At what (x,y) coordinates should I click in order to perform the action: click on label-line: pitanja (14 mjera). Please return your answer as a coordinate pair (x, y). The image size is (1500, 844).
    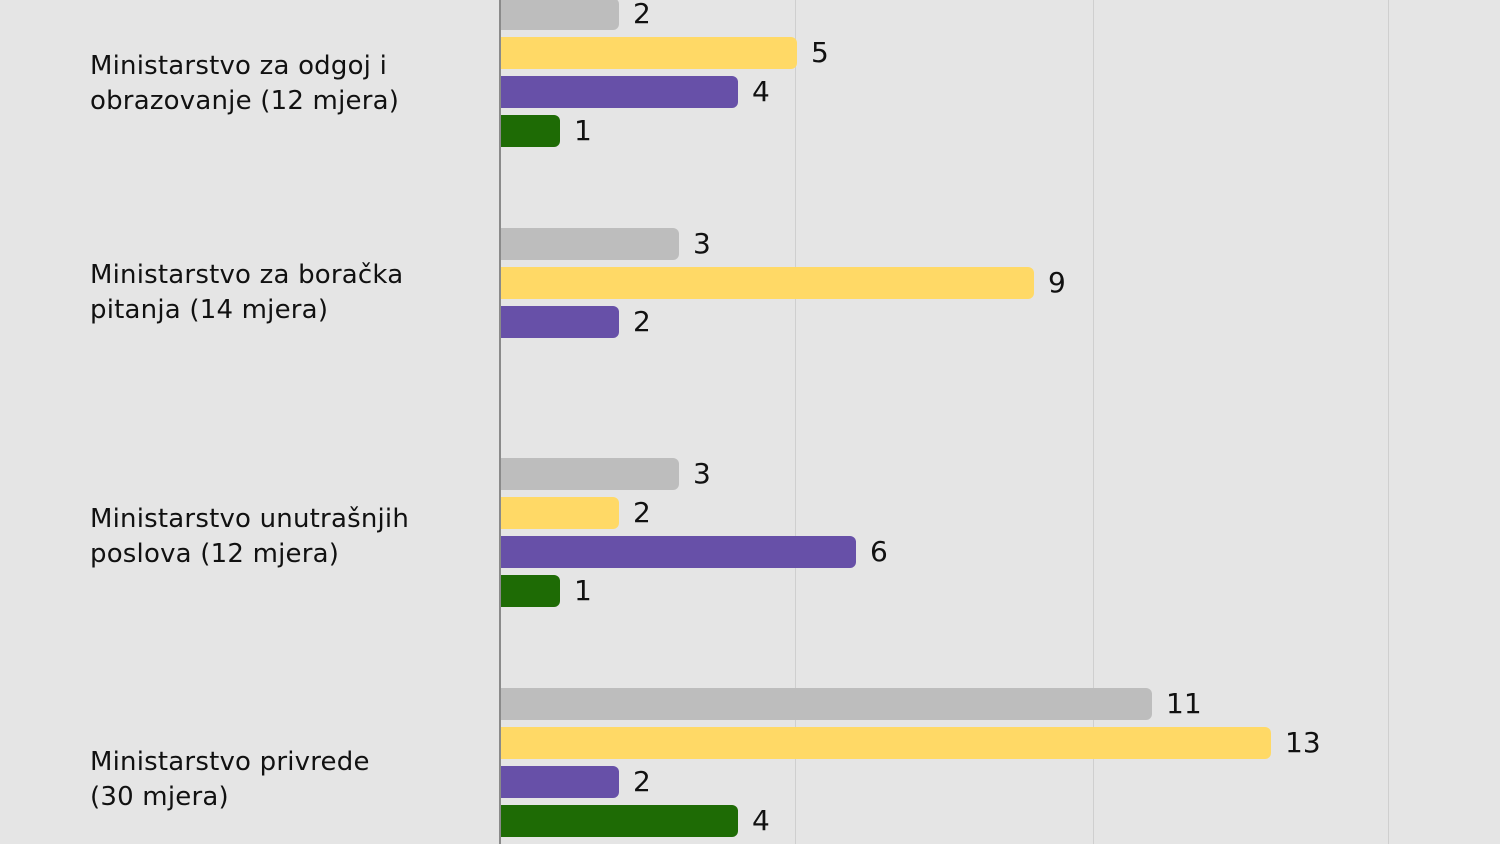
    Looking at the image, I should click on (209, 310).